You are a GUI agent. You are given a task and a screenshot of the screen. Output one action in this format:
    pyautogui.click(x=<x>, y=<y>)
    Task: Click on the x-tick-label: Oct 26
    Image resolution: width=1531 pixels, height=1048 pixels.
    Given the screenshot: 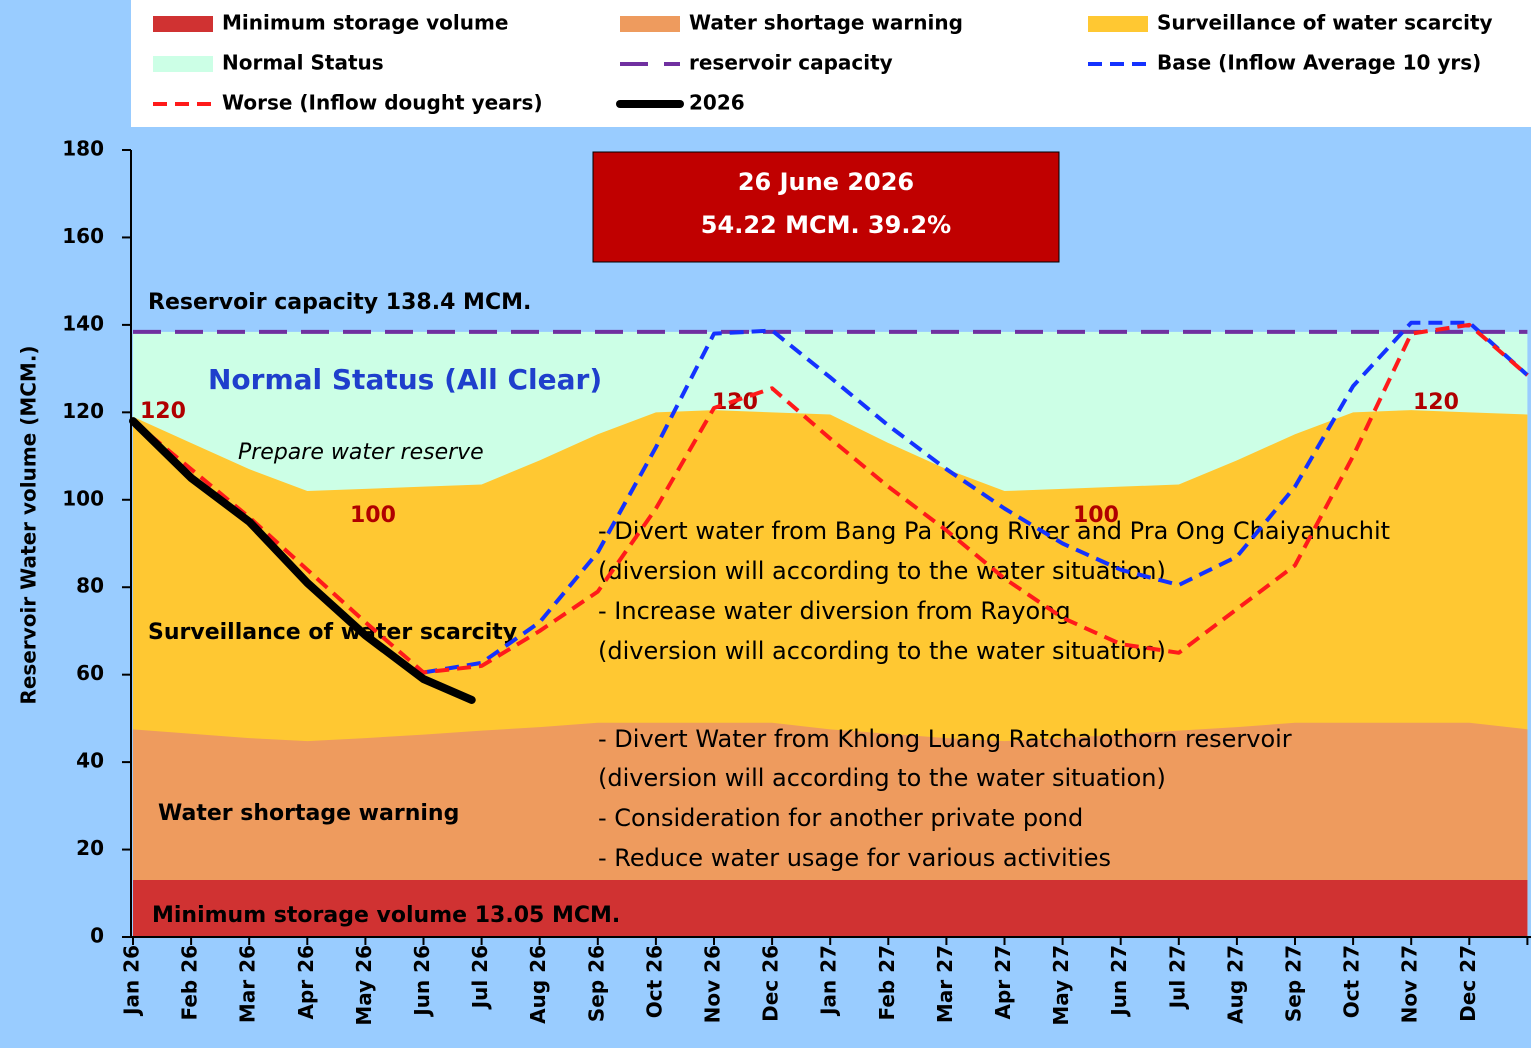 What is the action you would take?
    pyautogui.click(x=654, y=981)
    